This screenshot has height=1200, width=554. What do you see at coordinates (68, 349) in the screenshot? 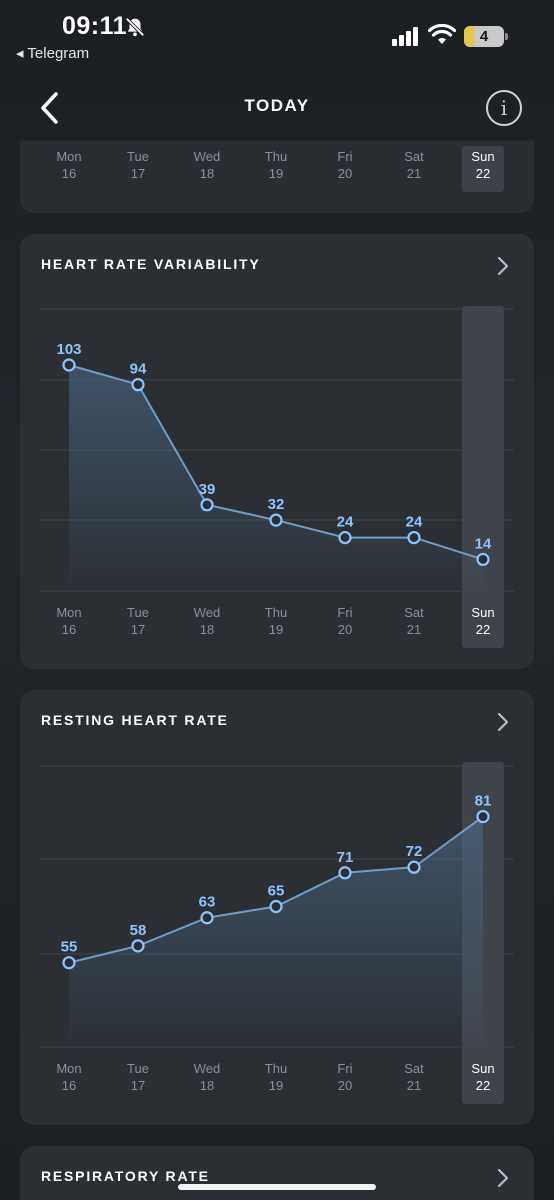
I see `data-label: 103` at bounding box center [68, 349].